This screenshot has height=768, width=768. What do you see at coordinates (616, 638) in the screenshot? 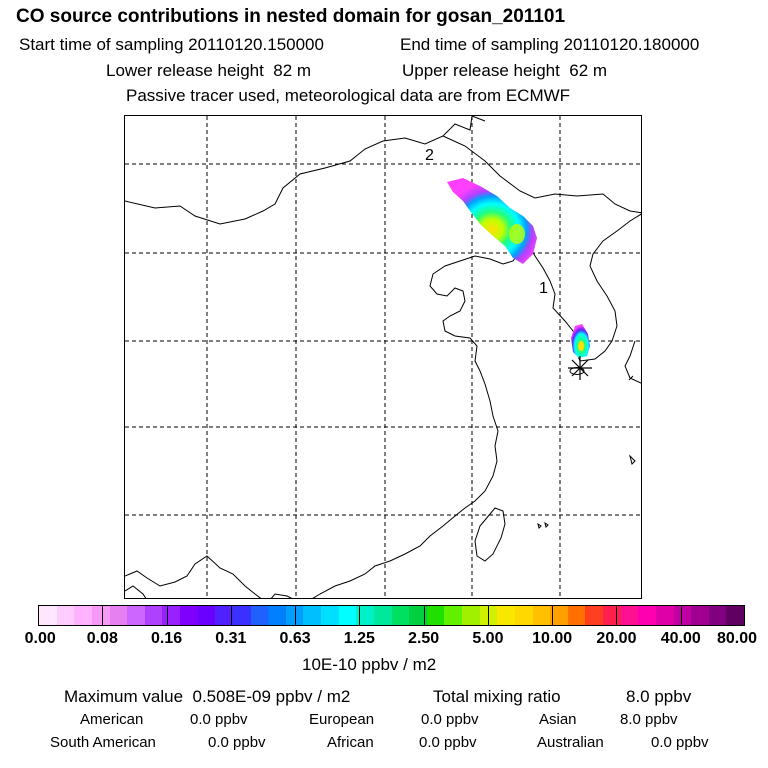
I see `colorbar-tick-label: 20.00` at bounding box center [616, 638].